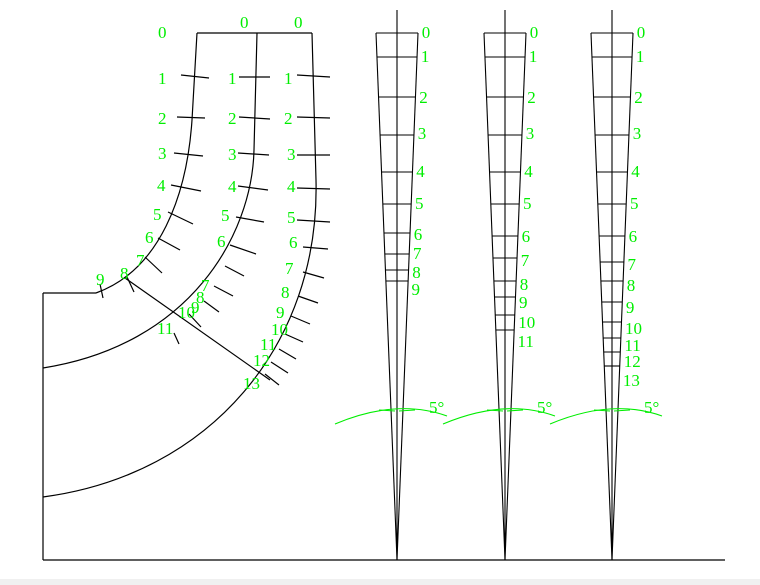  I want to click on elbow-c-label: 1, so click(288, 78).